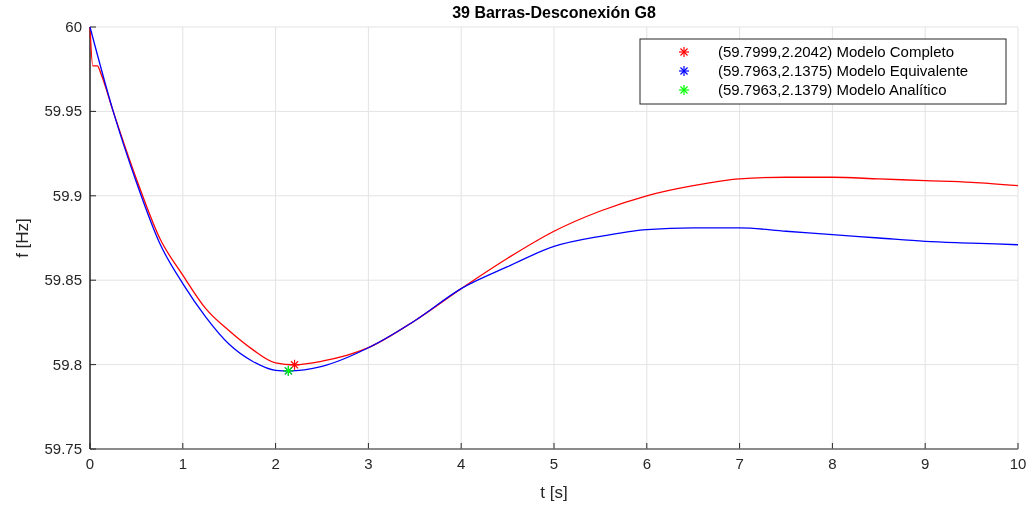 Image resolution: width=1032 pixels, height=506 pixels. I want to click on x-tick-label: 0, so click(90, 463).